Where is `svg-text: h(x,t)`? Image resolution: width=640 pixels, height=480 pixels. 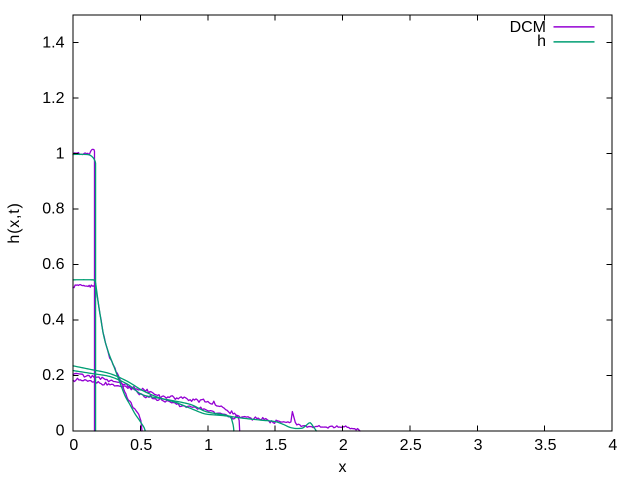
svg-text: h(x,t) is located at coordinates (14, 222).